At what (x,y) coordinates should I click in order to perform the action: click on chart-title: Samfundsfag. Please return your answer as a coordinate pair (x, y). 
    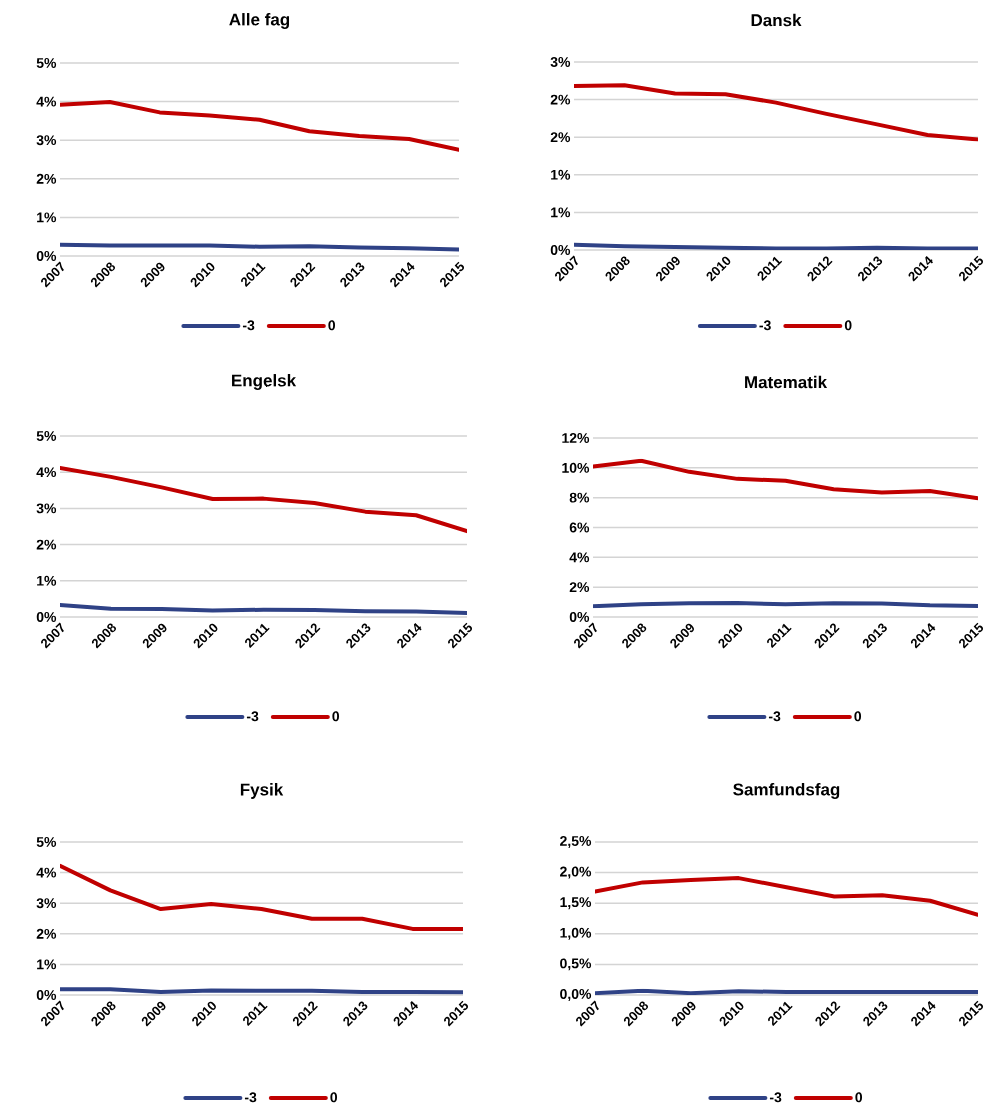
    Looking at the image, I should click on (786, 791).